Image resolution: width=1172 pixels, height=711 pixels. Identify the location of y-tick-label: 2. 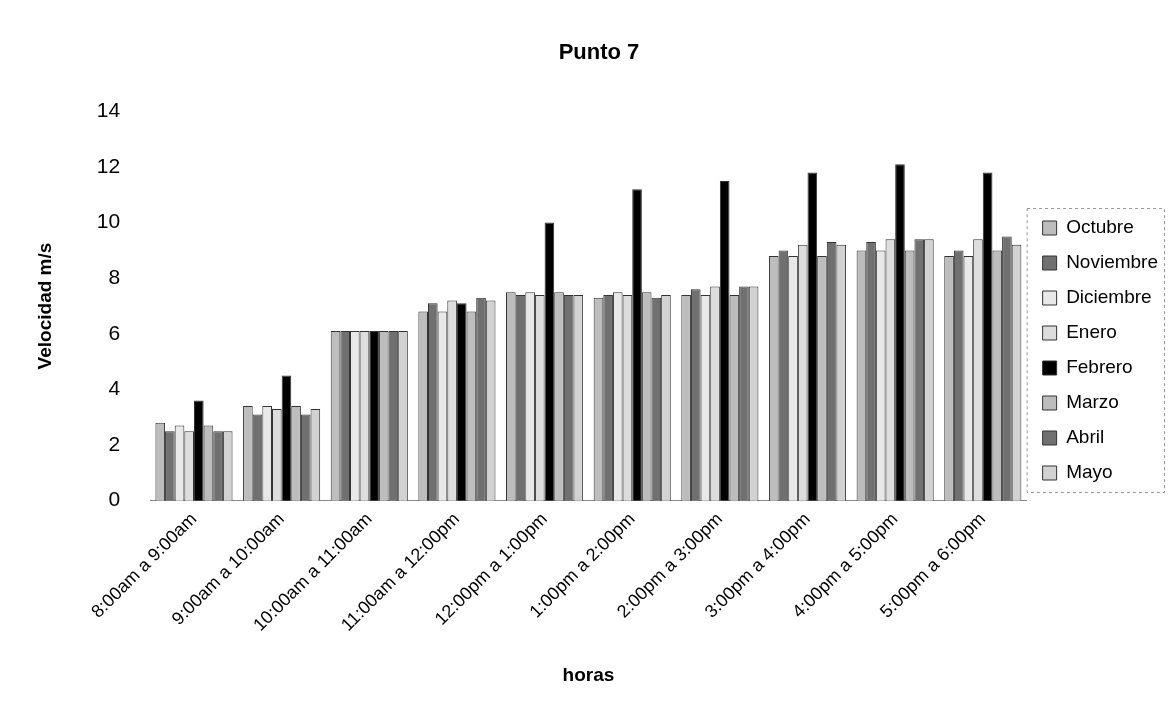
(114, 443).